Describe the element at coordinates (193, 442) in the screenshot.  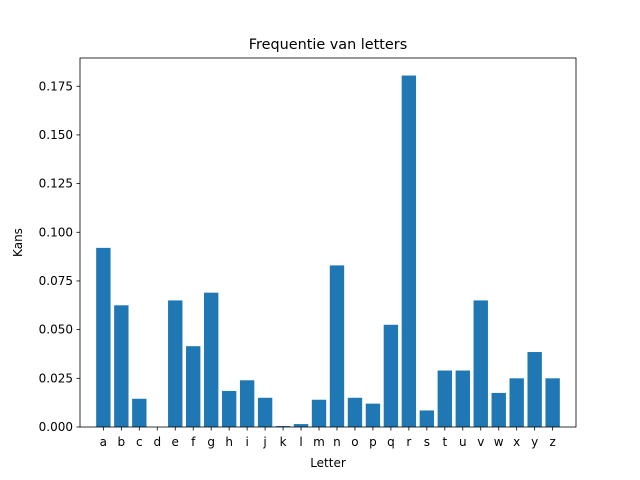
I see `x-tick-label-f: f` at that location.